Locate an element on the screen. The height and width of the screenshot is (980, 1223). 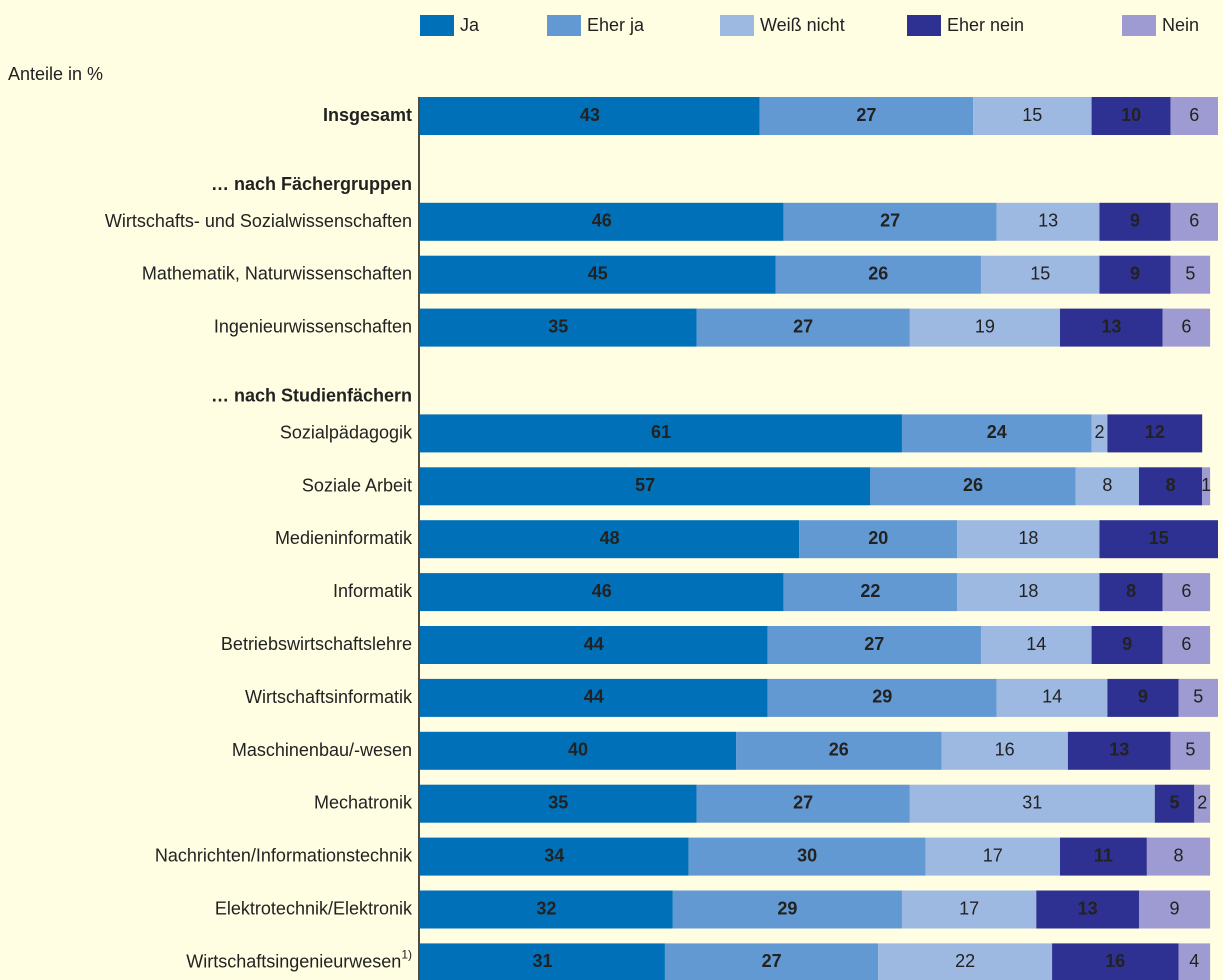
category-label: Soziale Arbeit is located at coordinates (357, 485).